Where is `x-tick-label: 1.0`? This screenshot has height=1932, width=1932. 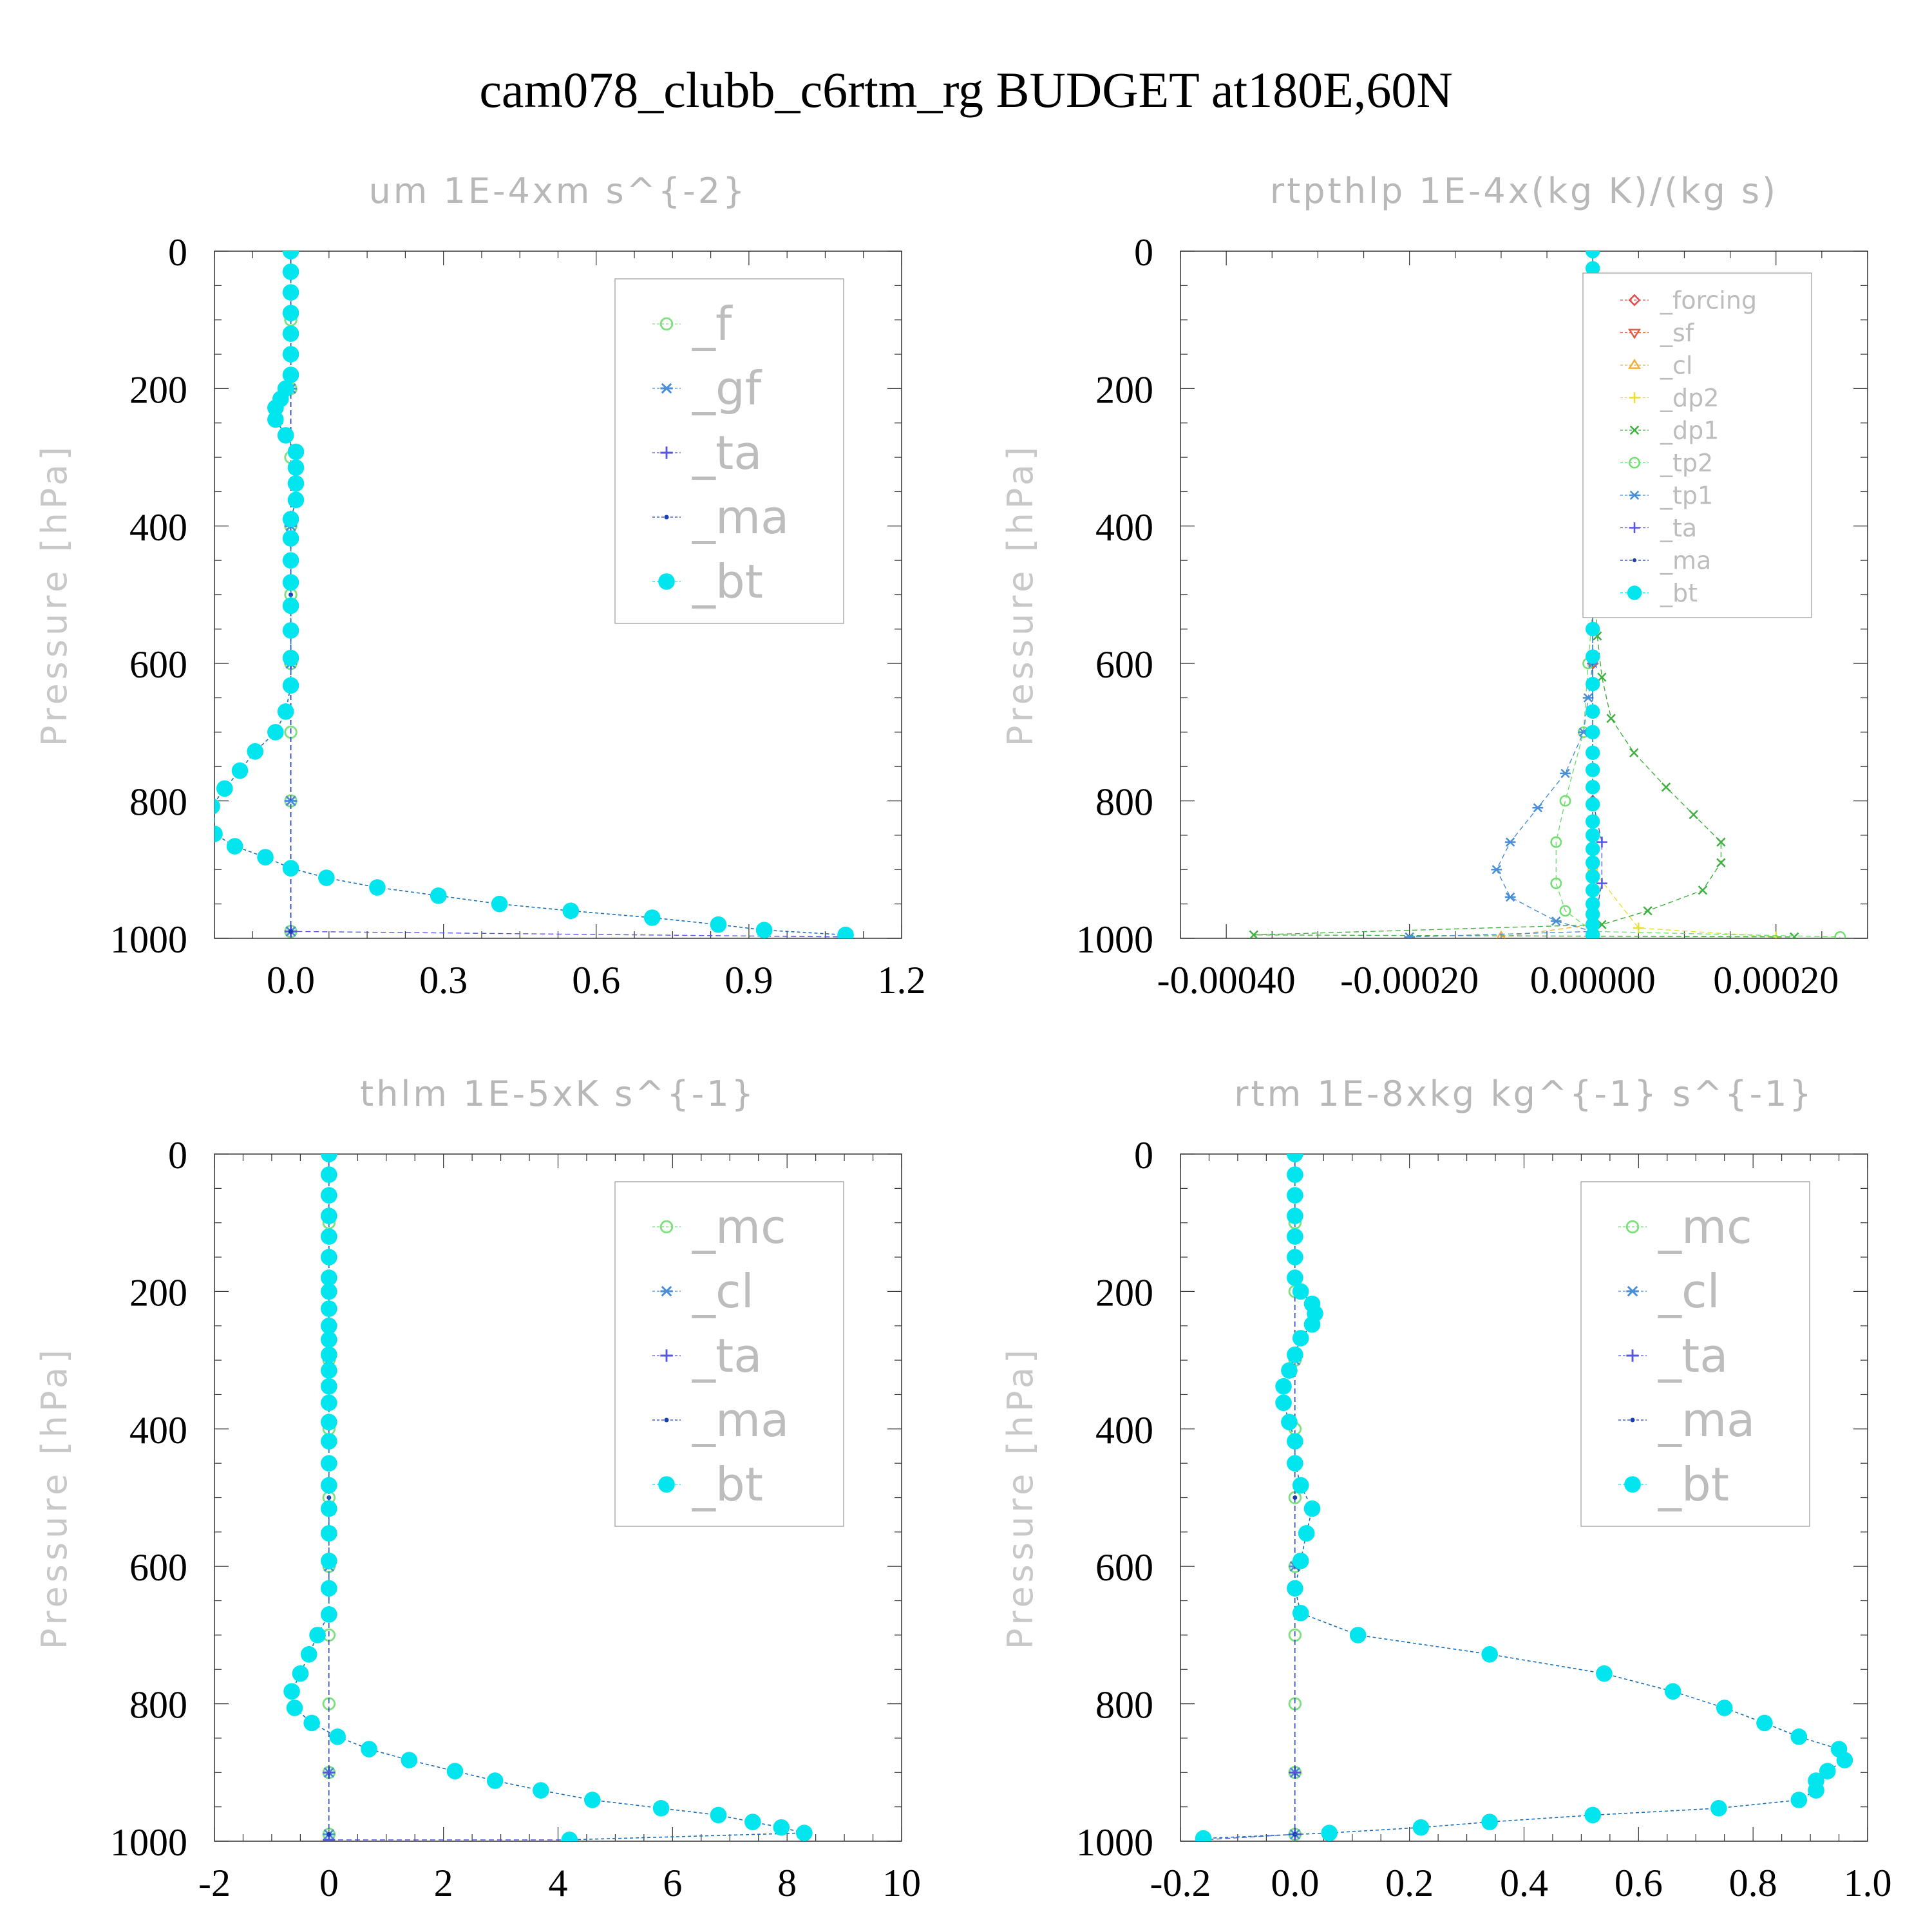
x-tick-label: 1.0 is located at coordinates (1868, 1883).